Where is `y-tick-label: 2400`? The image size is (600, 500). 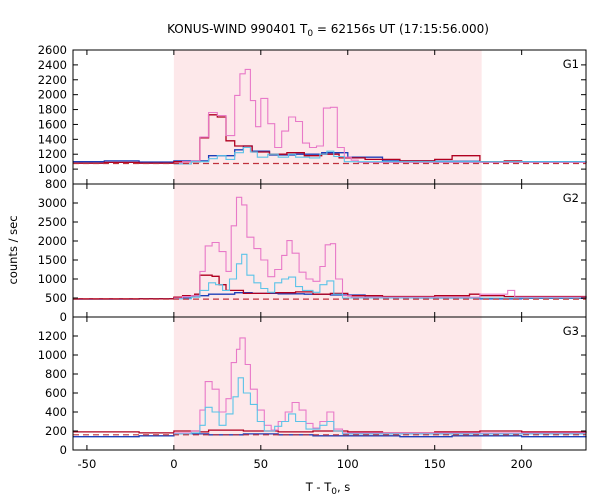
y-tick-label: 2400 is located at coordinates (52, 65).